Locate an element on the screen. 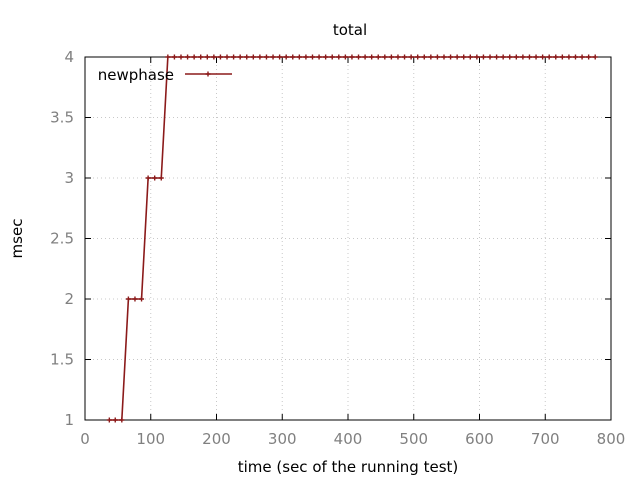  x-tick-label: 500 is located at coordinates (413, 439).